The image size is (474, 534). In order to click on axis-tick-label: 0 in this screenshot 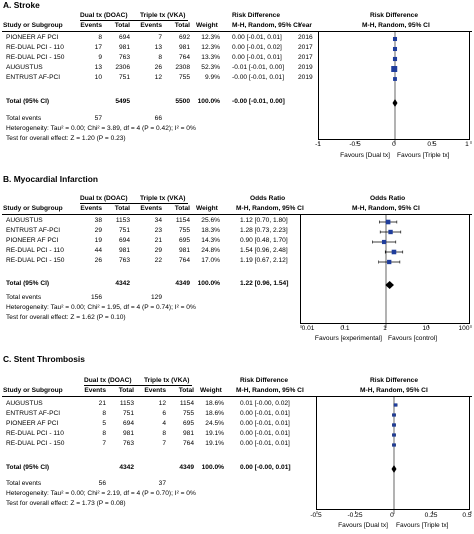, I will do `click(392, 515)`.